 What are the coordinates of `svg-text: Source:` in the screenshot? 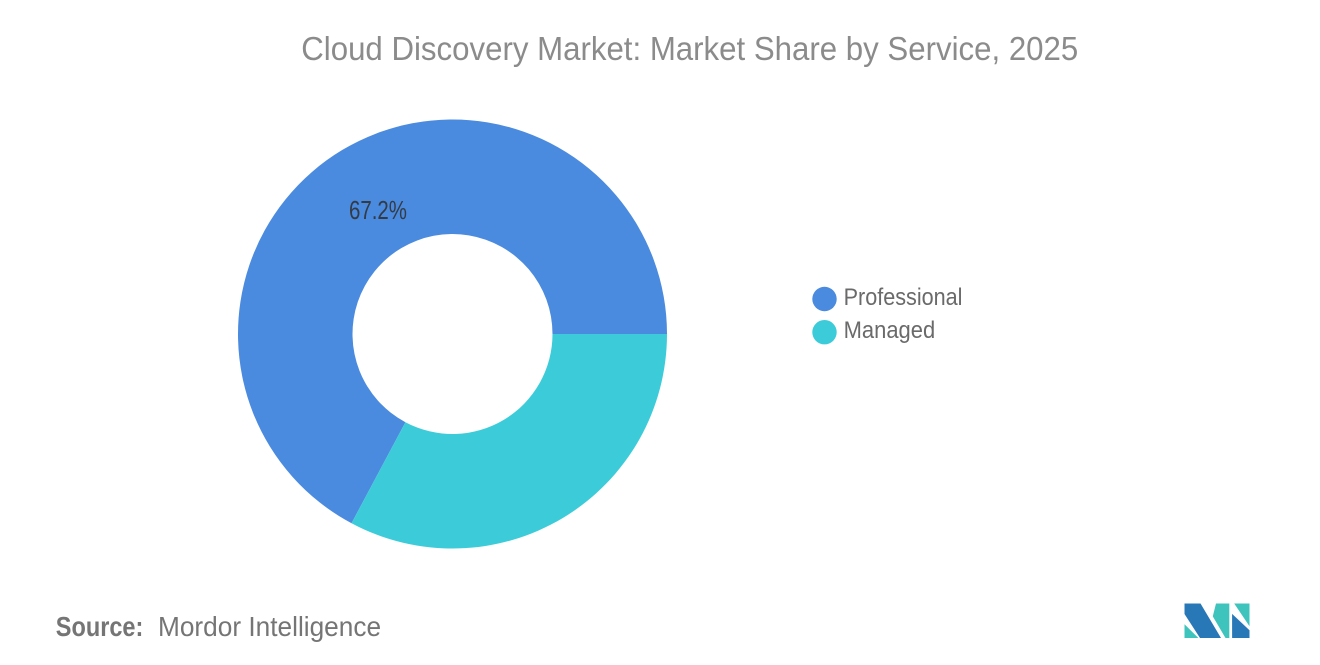 It's located at (100, 627).